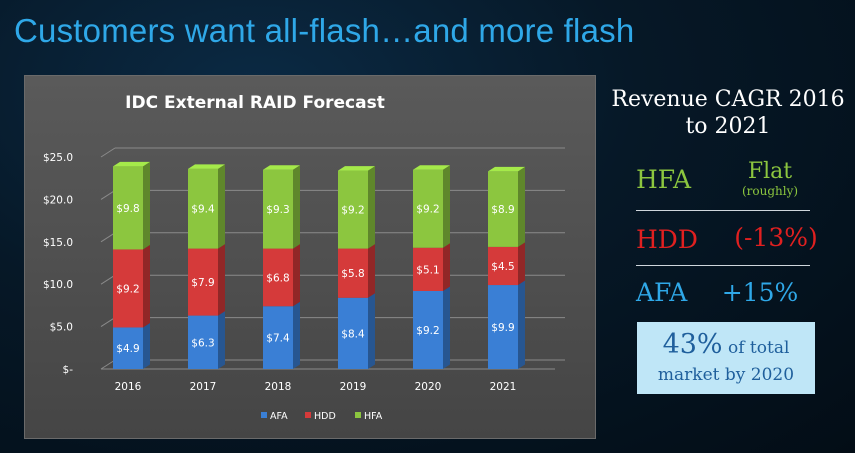  I want to click on data-label: $9.8, so click(127, 209).